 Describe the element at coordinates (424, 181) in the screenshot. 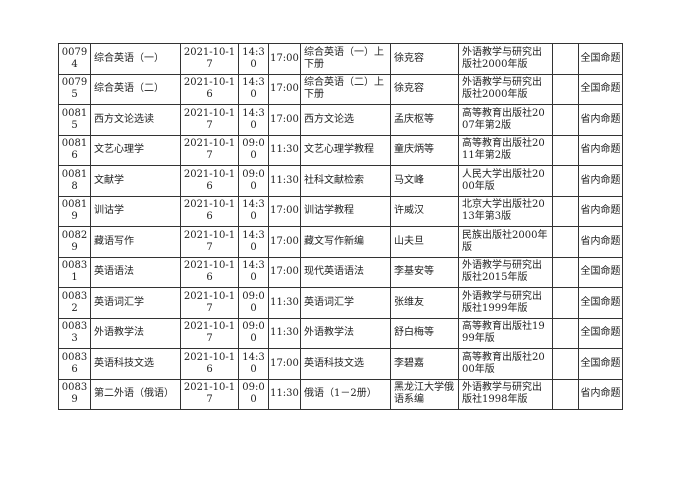

I see `author-cell: 马文峰` at that location.